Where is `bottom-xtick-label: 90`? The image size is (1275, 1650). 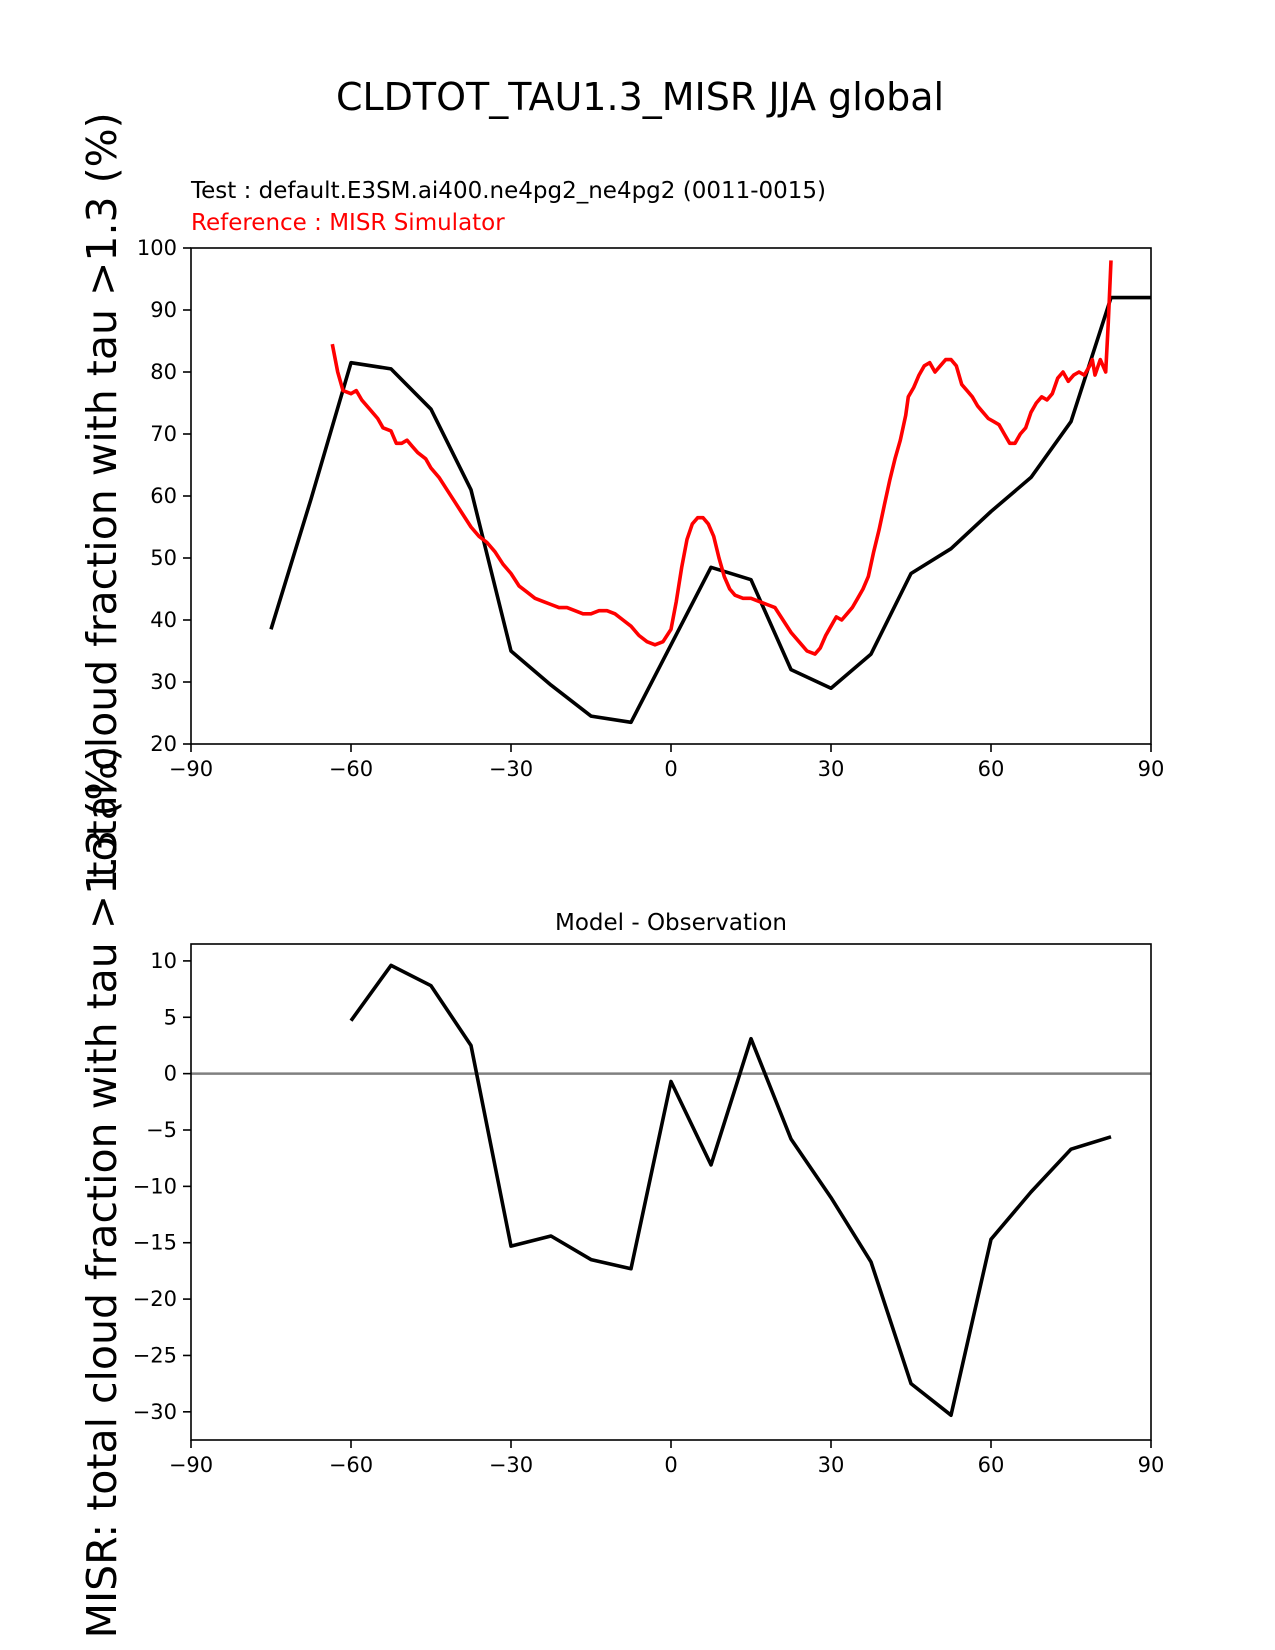 bottom-xtick-label: 90 is located at coordinates (1151, 1465).